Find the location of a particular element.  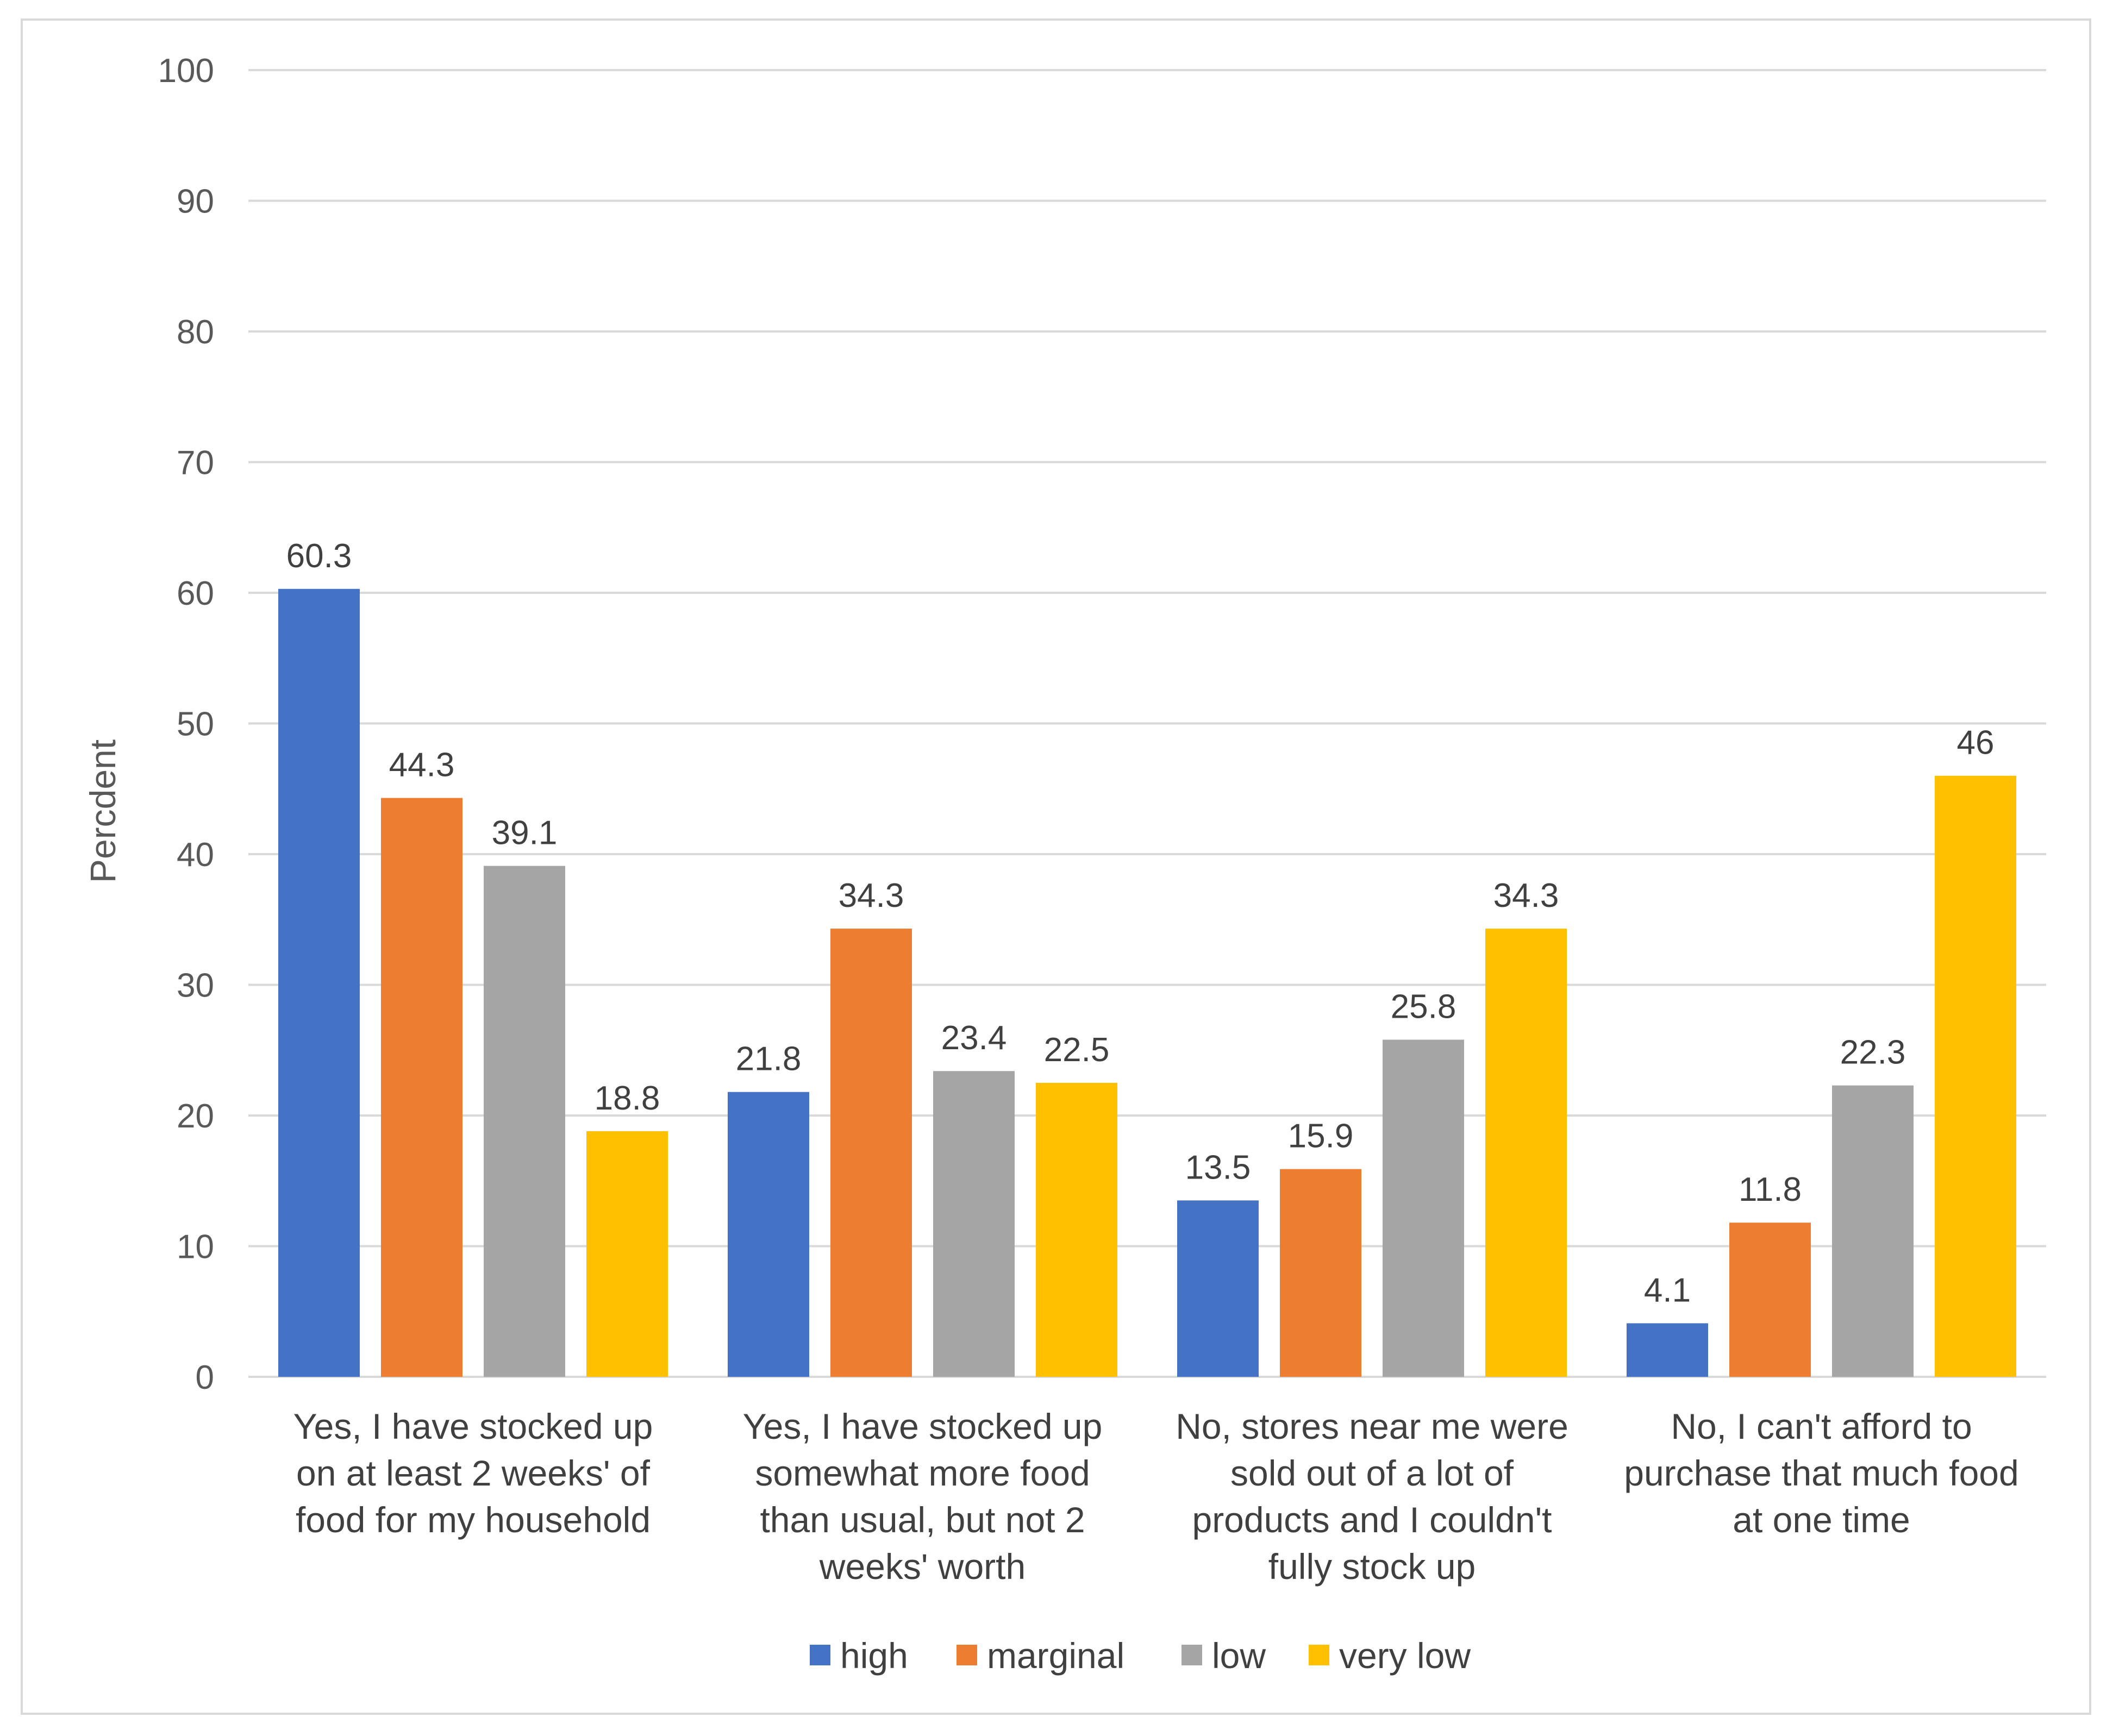

y-tick-label-70: 70 is located at coordinates (195, 463).